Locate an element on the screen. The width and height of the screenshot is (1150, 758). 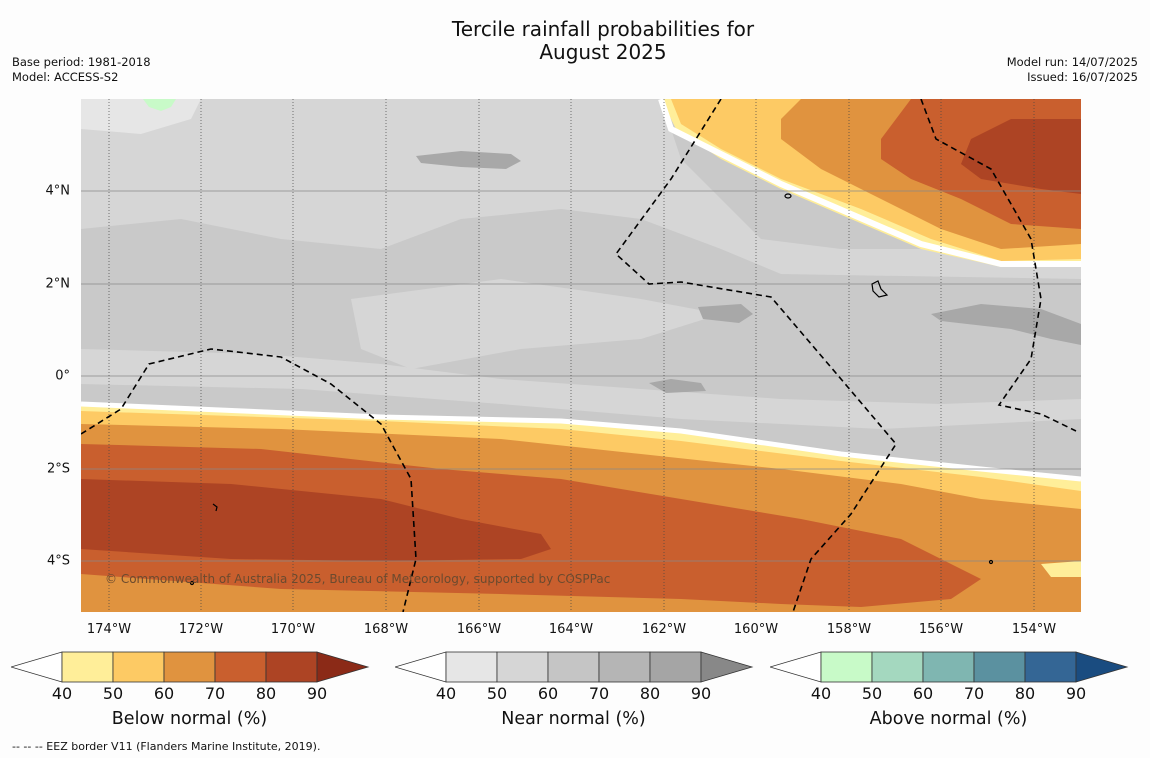
below-40-se-patch is located at coordinates (1061, 569).